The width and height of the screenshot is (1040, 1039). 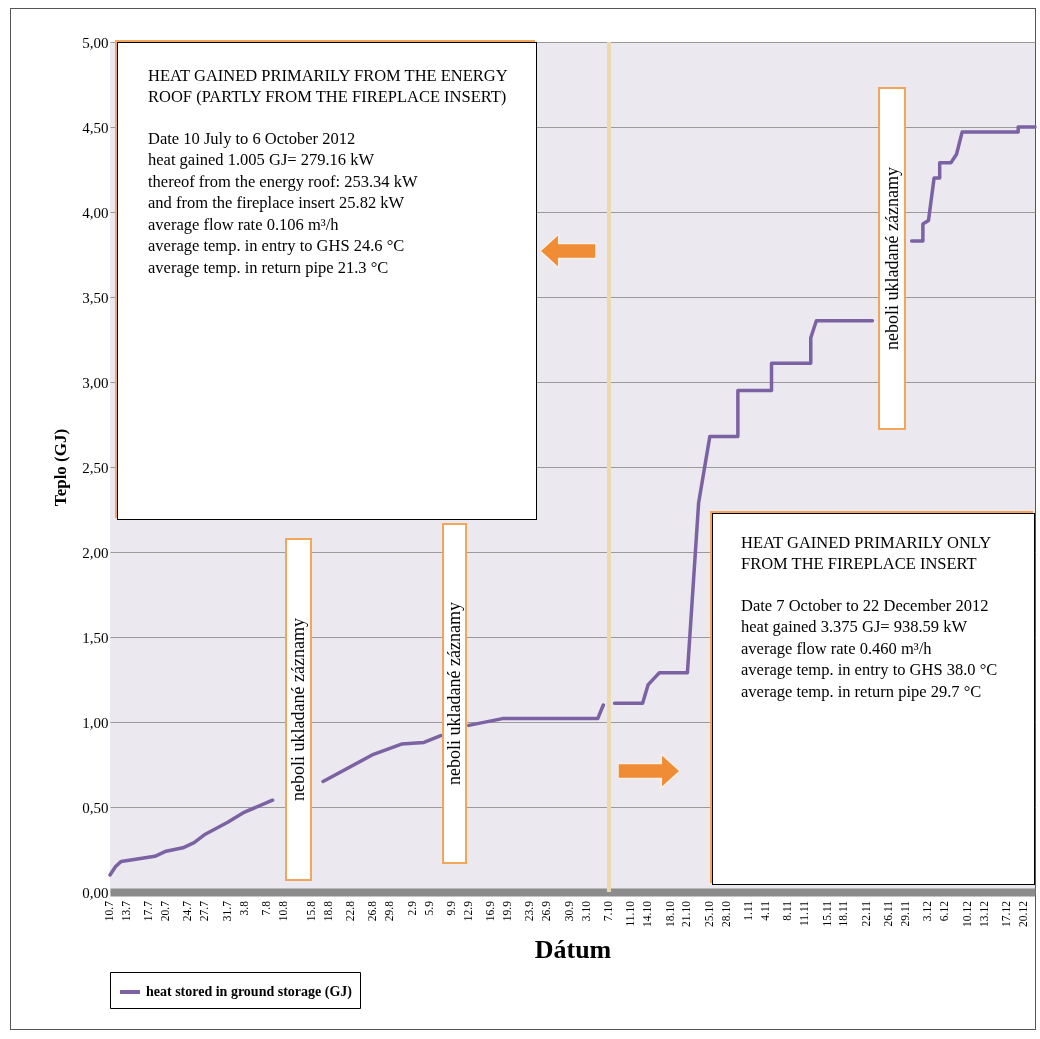 I want to click on x-tick-label: 7.8, so click(x=265, y=908).